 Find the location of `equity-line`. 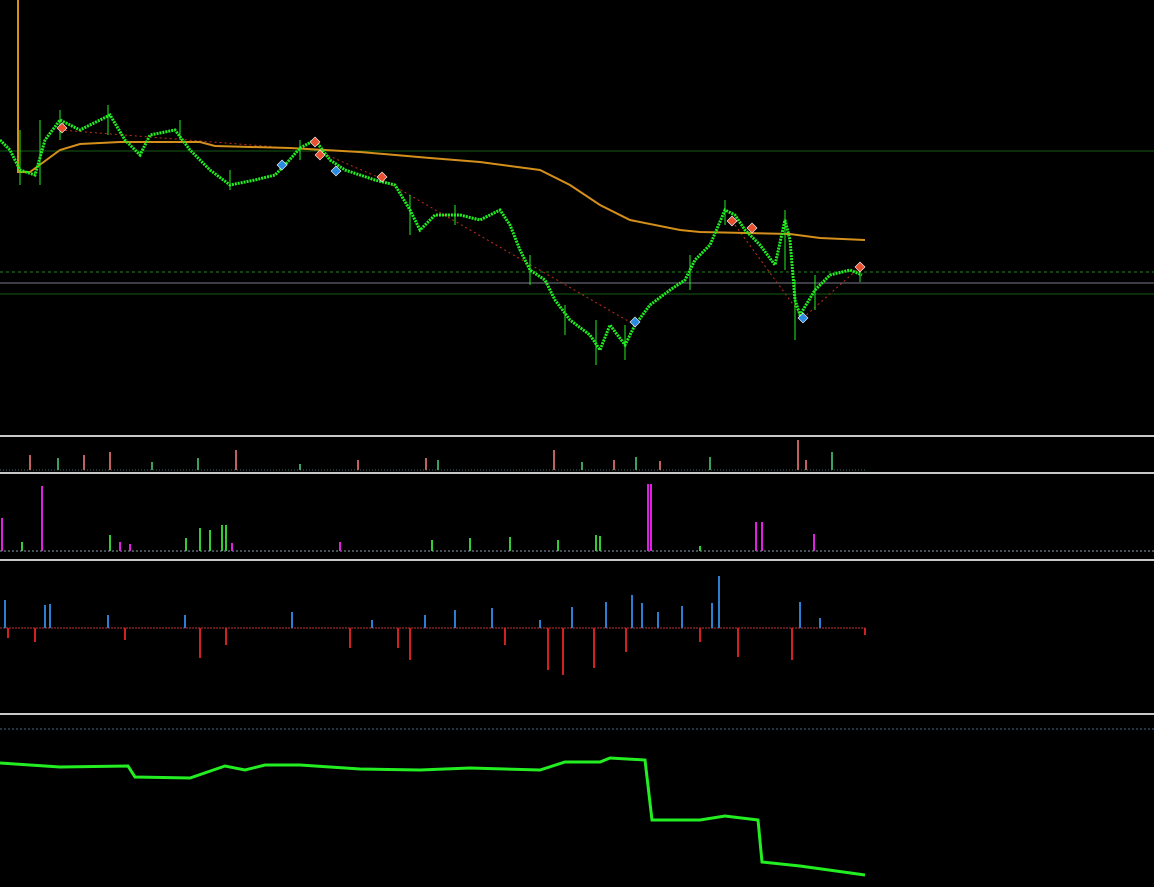

equity-line is located at coordinates (433, 816).